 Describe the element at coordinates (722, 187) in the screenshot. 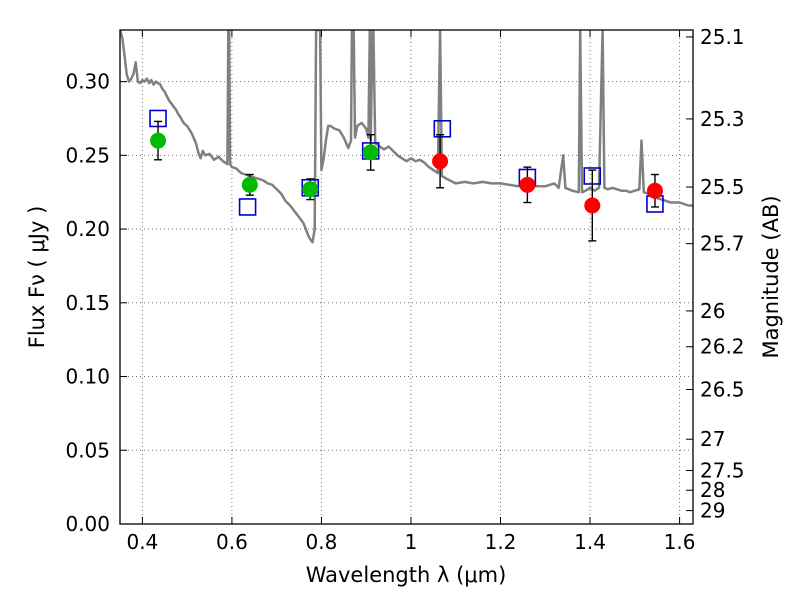

I see `right-tick-label: 25.5` at that location.